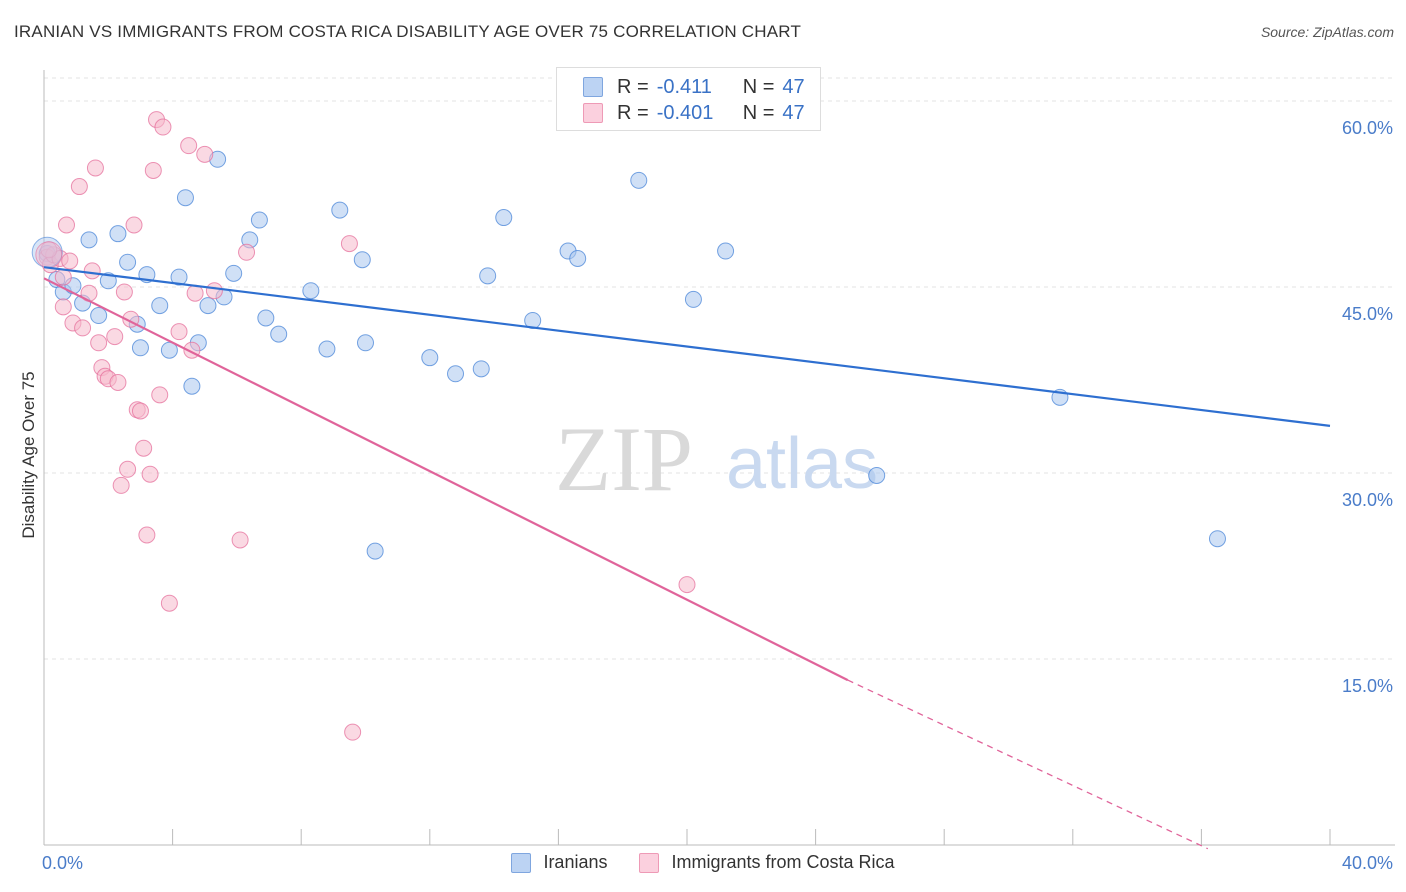 Image resolution: width=1406 pixels, height=892 pixels. Describe the element at coordinates (1367, 863) in the screenshot. I see `x-tick-label: 40.0%` at that location.